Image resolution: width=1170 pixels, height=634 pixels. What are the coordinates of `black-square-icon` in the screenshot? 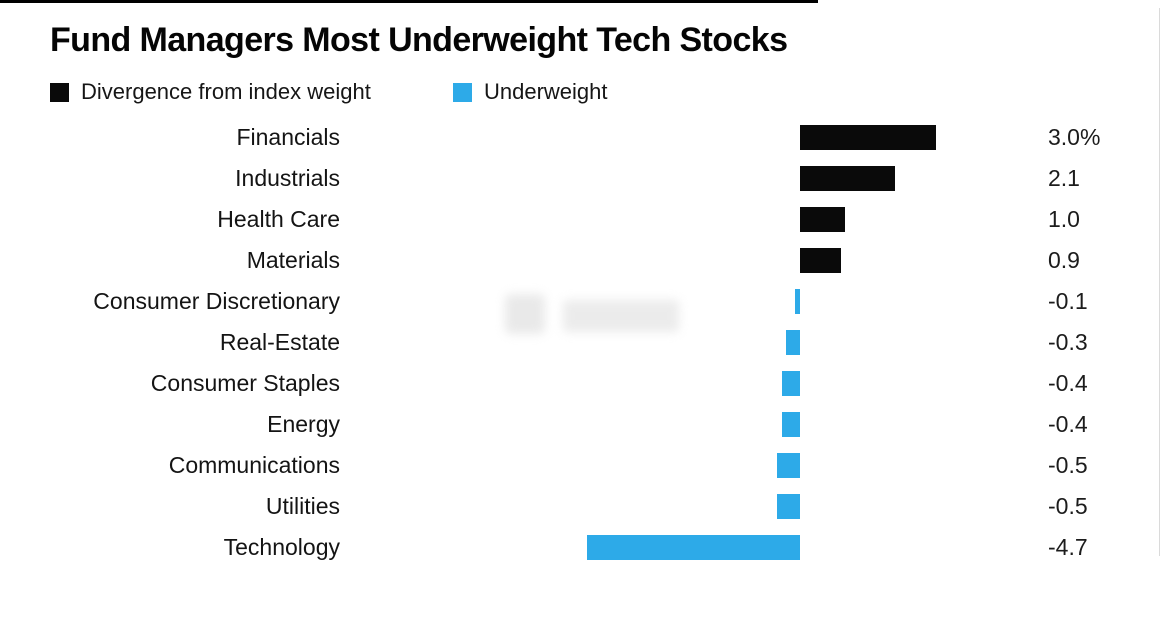 It's located at (59, 92).